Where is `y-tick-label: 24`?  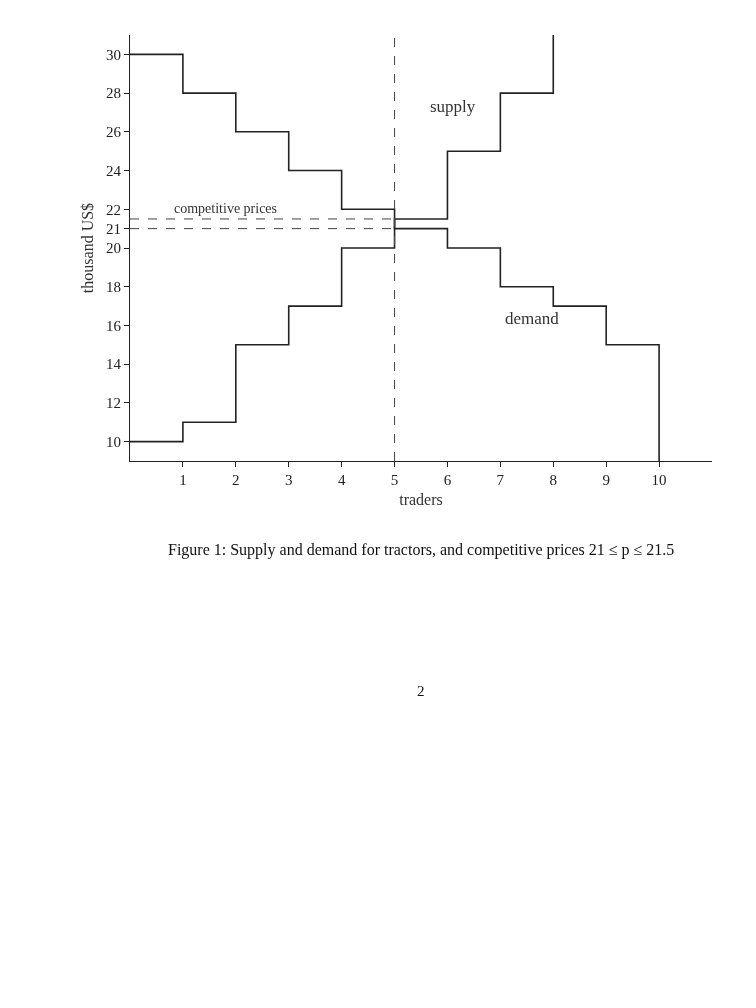 y-tick-label: 24 is located at coordinates (113, 170).